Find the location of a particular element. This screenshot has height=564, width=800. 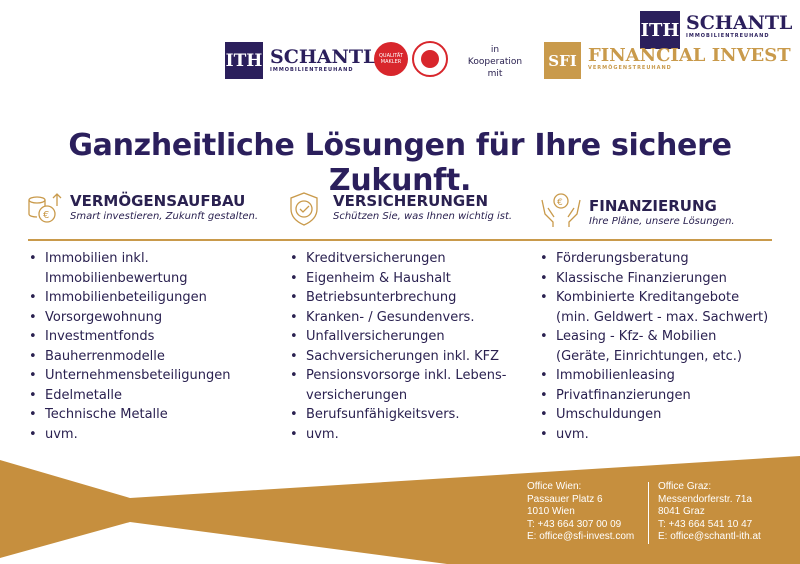

sfi-logo: FINANCIAL INVEST VERMÖGENSTREUHAND is located at coordinates (689, 58).